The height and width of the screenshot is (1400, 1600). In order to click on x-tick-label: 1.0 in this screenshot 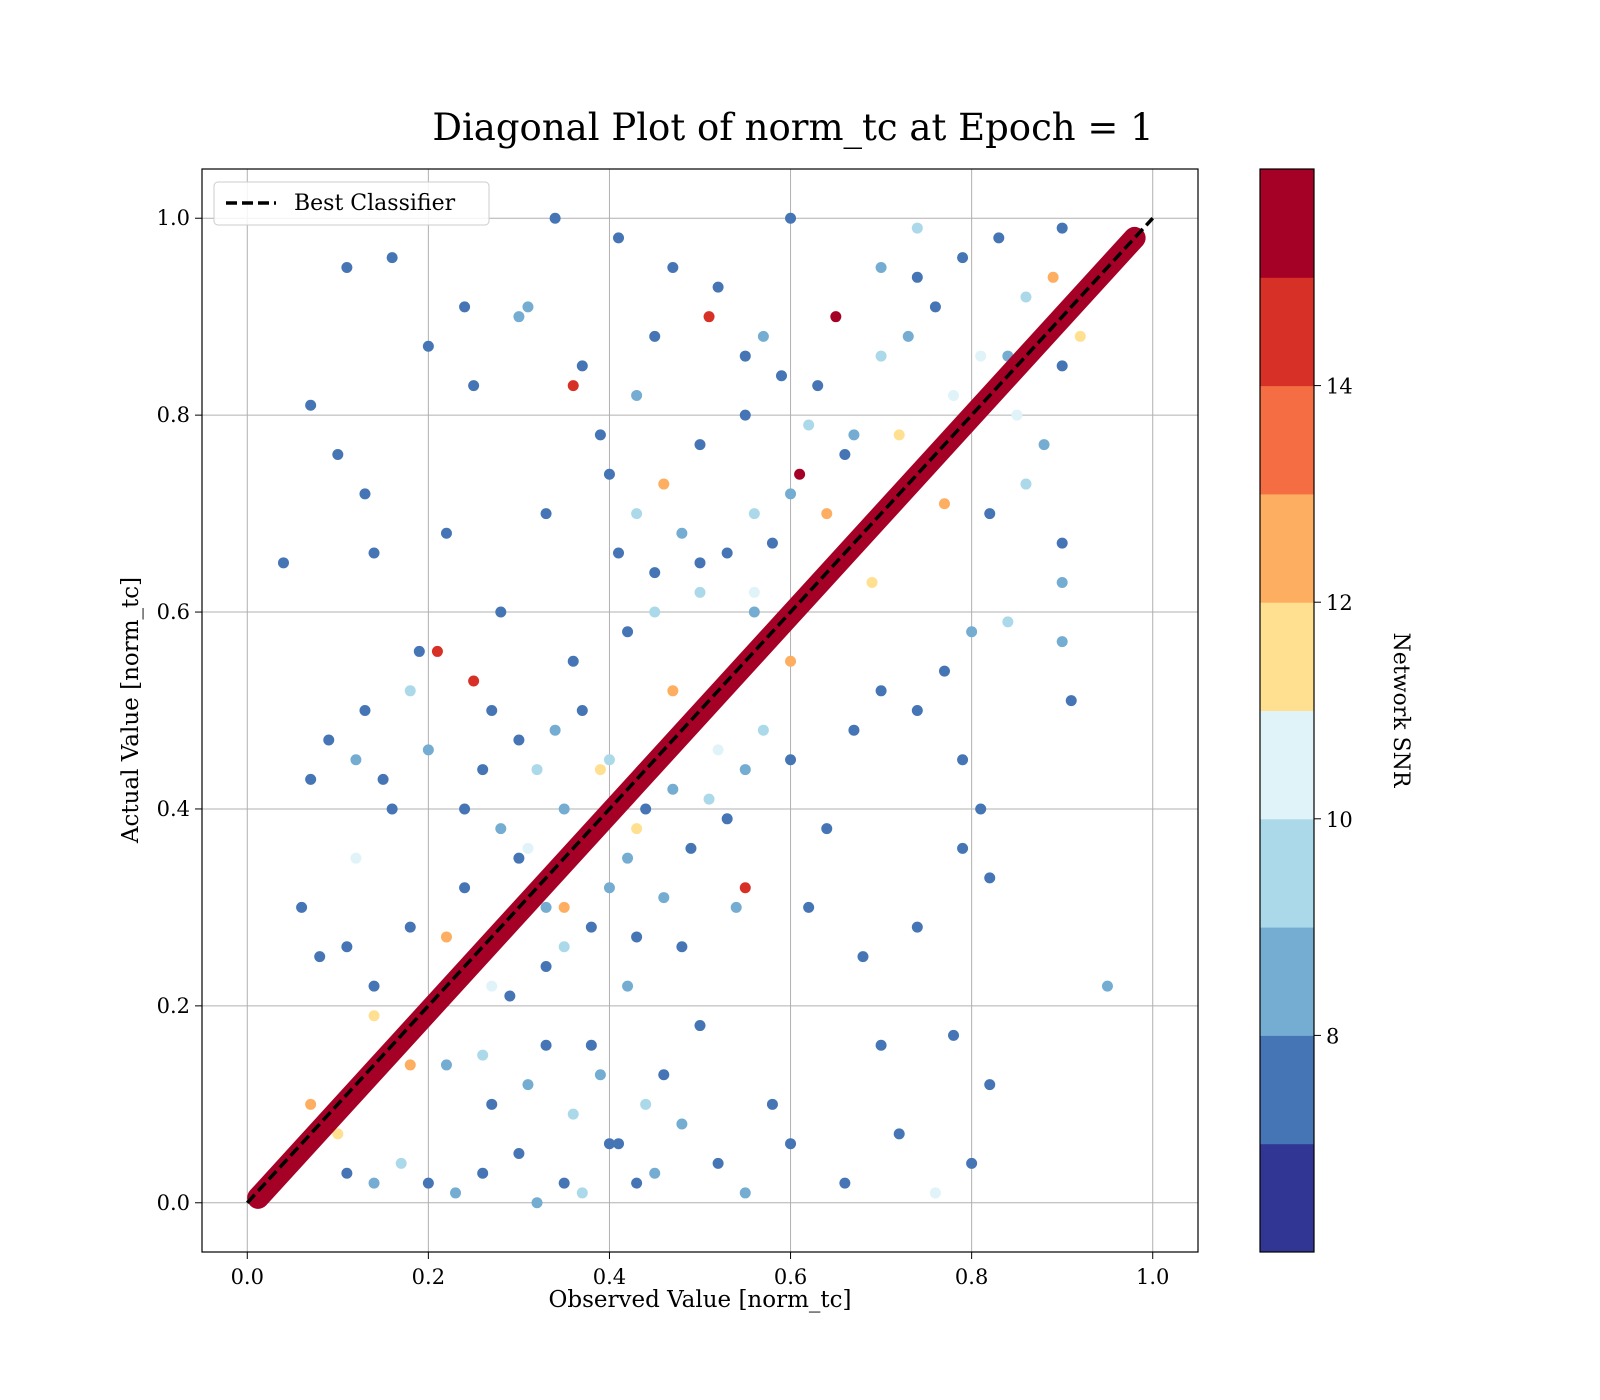, I will do `click(1152, 1277)`.